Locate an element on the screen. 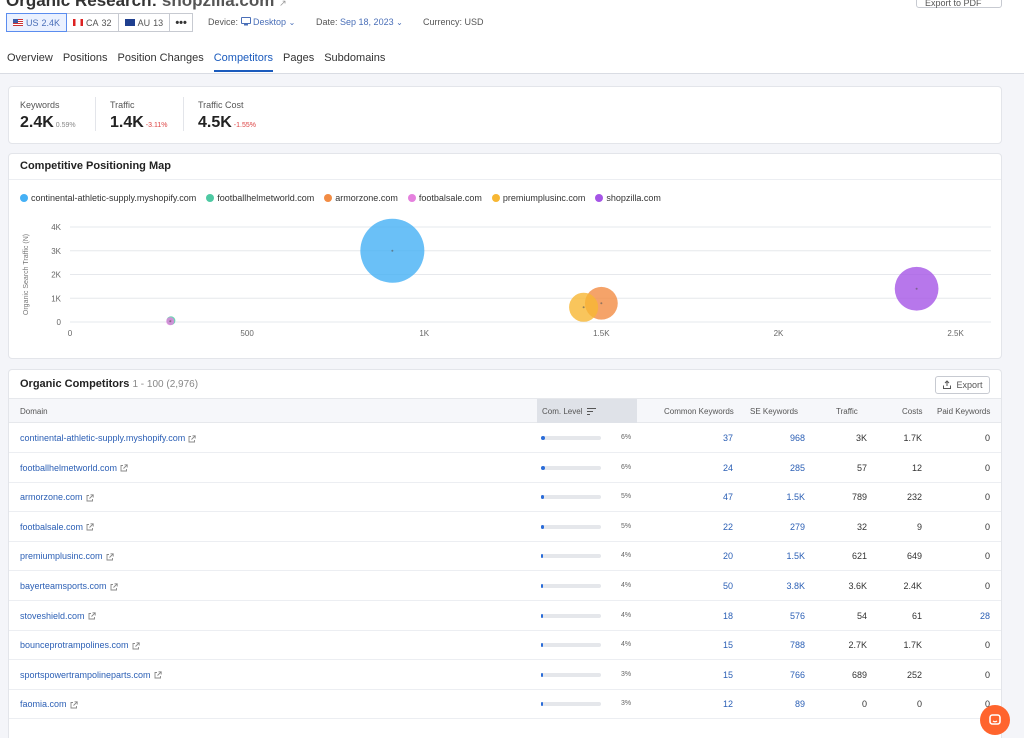 The width and height of the screenshot is (1024, 738). costs-cell: 9 is located at coordinates (919, 526).